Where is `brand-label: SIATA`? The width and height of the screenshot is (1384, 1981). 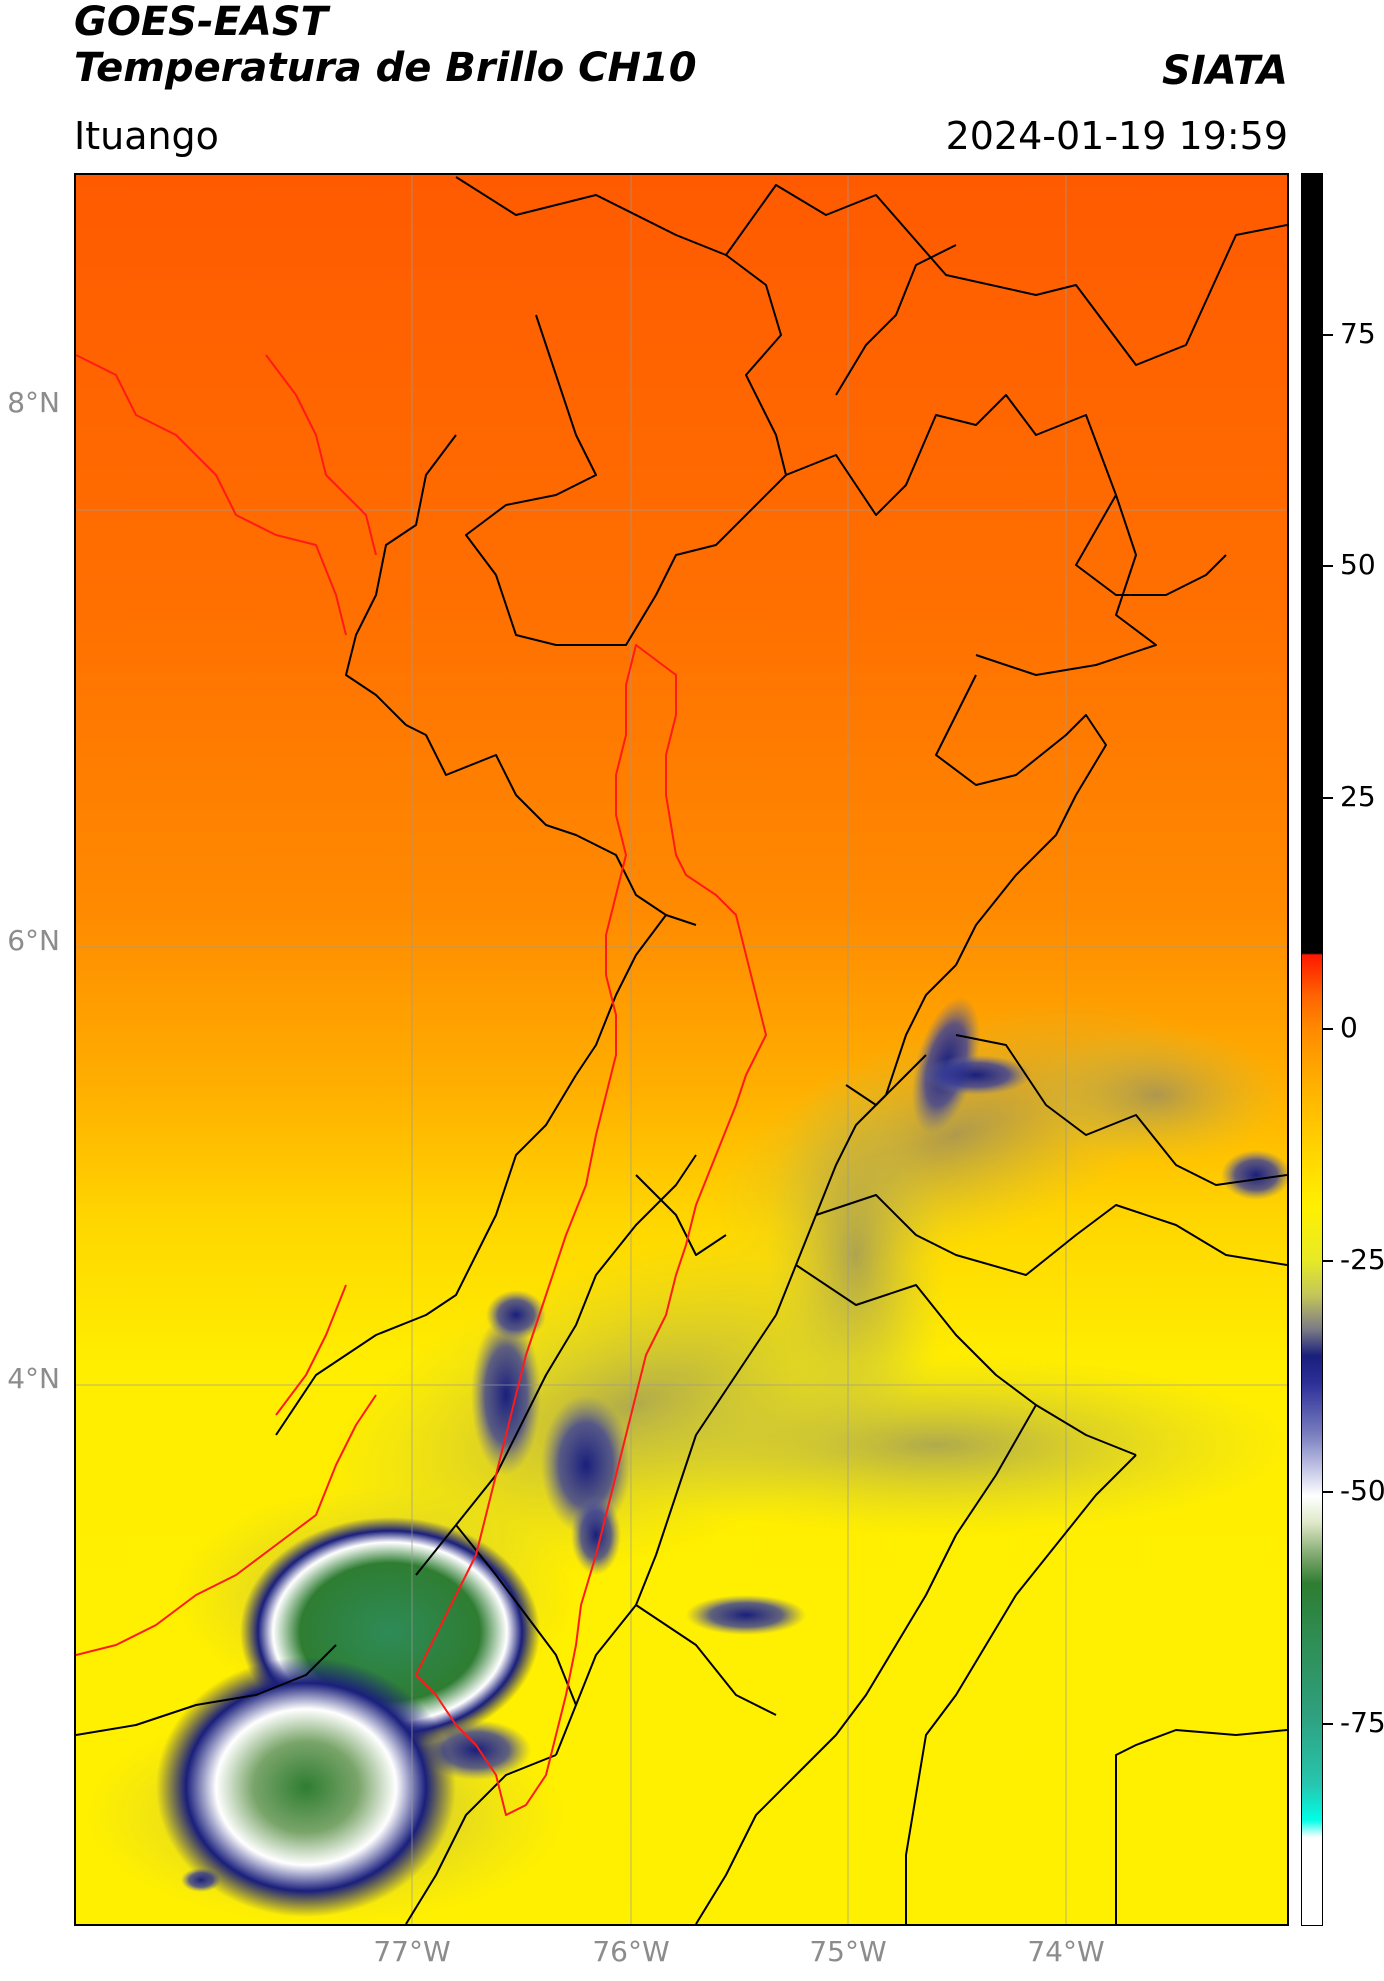
brand-label: SIATA is located at coordinates (1225, 71).